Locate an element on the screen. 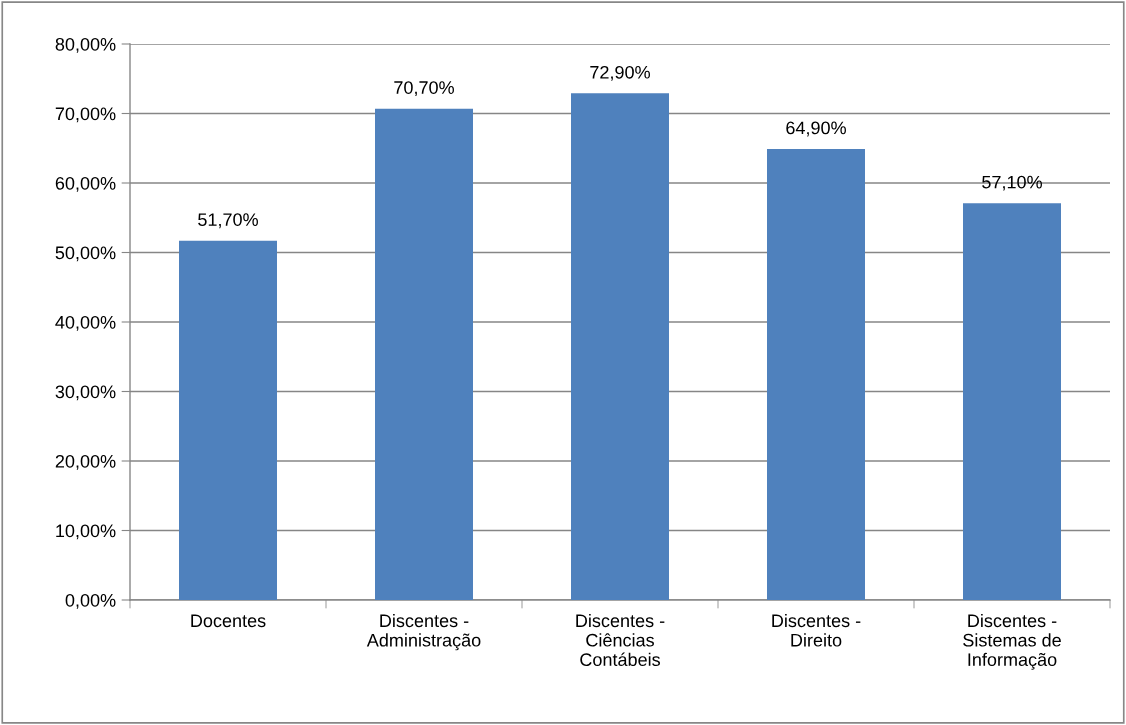  x-tick-label: Discentes - Direito is located at coordinates (816, 630).